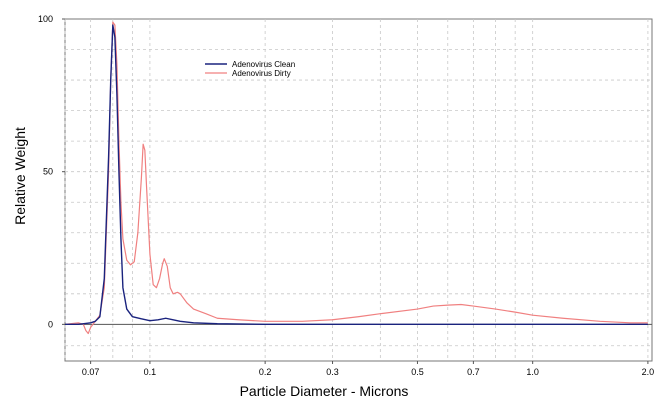 The width and height of the screenshot is (659, 406). I want to click on y-axis-ticks: 0 50 100, so click(51, 171).